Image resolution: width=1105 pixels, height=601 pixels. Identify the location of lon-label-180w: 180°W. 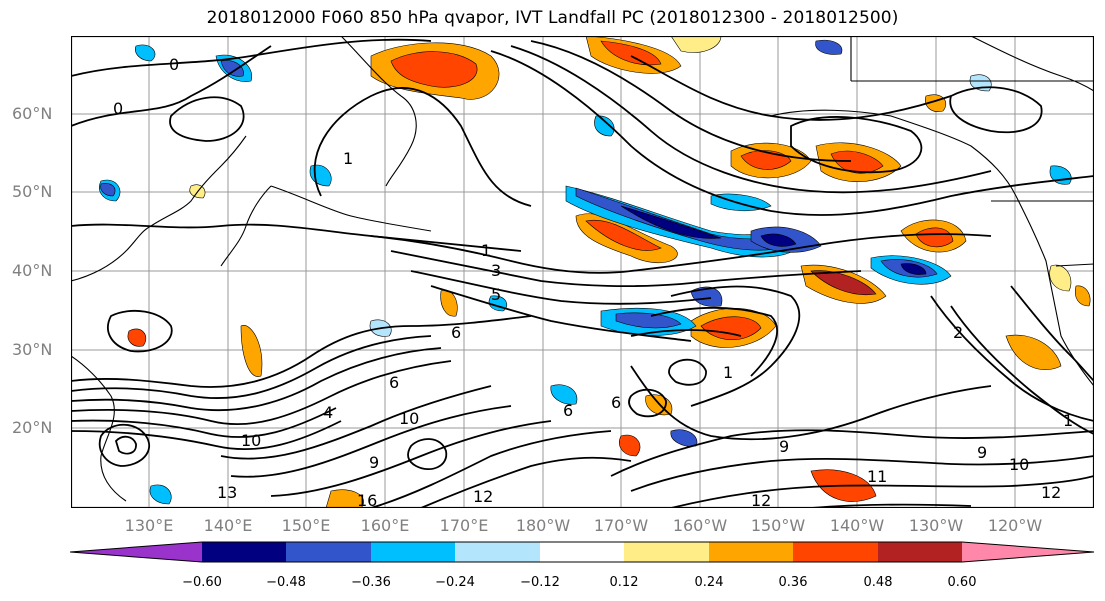
(543, 525).